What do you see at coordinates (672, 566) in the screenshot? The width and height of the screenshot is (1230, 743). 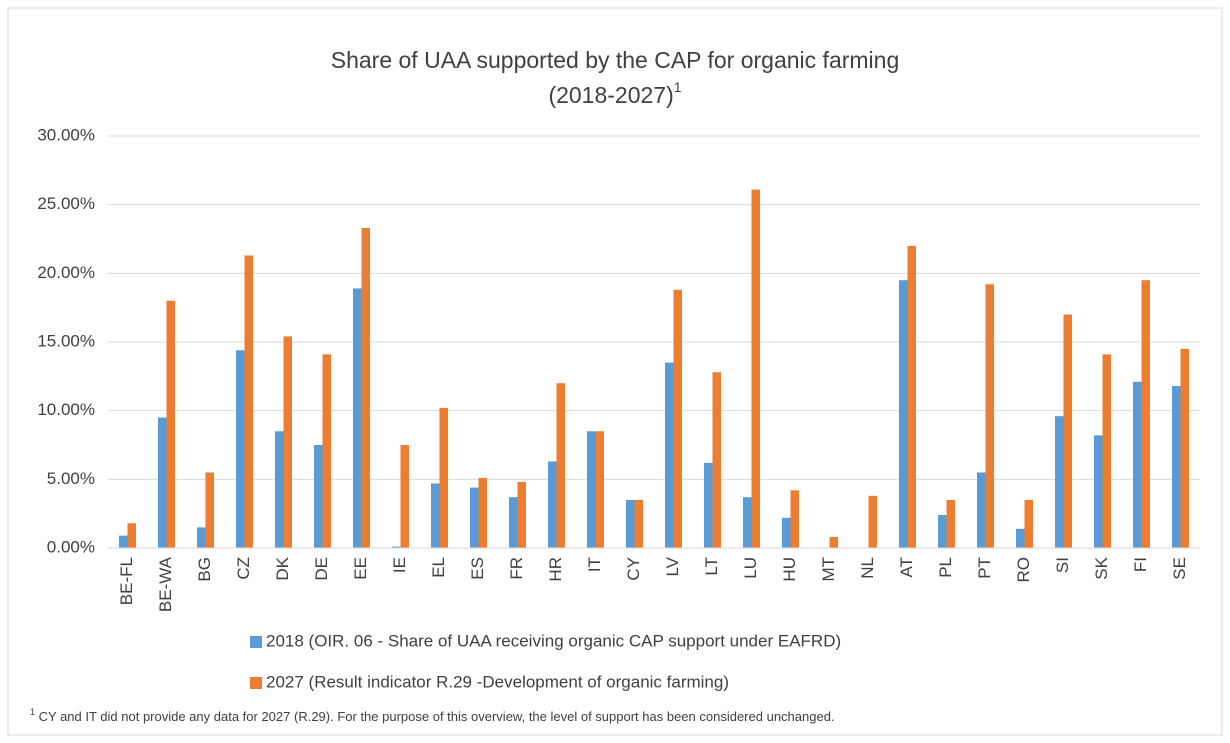 I see `x-tick-label: LV` at bounding box center [672, 566].